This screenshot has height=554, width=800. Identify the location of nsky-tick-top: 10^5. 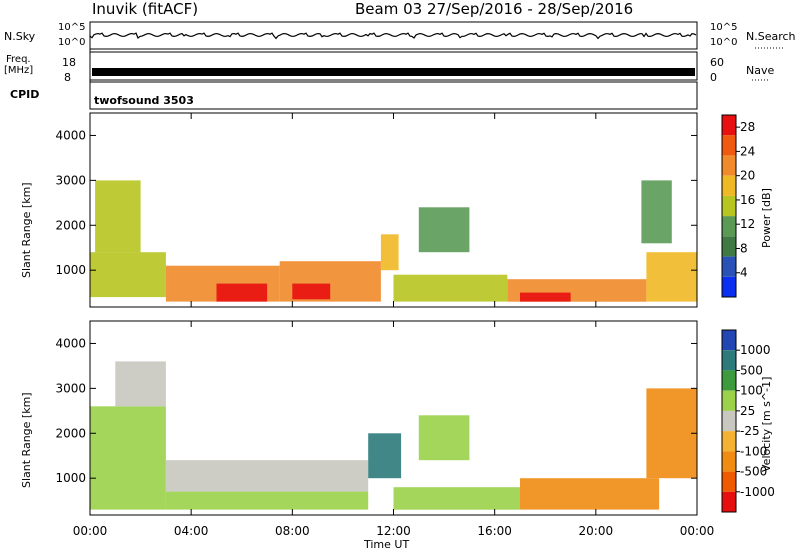
(72, 27).